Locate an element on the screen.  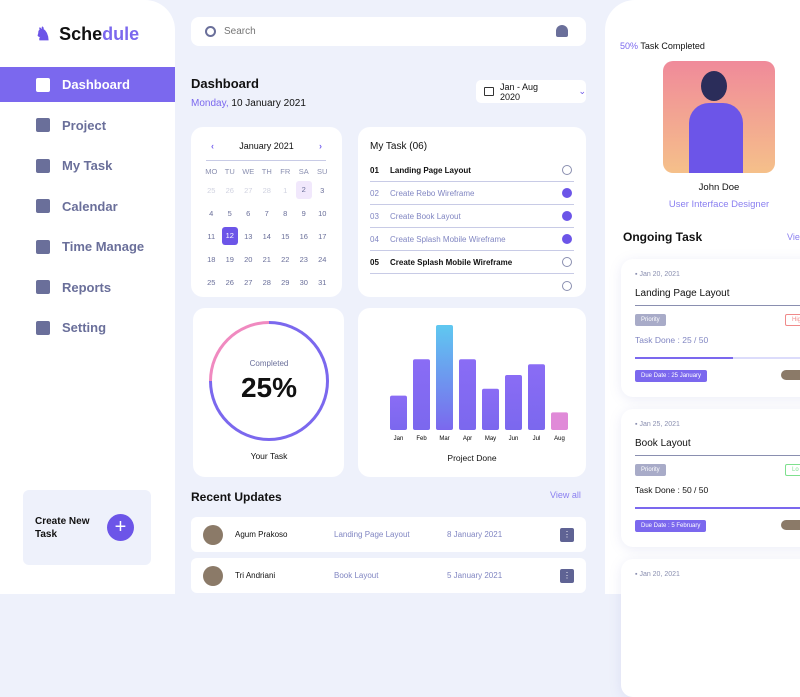
task-date: ▪ Jan 25, 2021 is located at coordinates (657, 424).